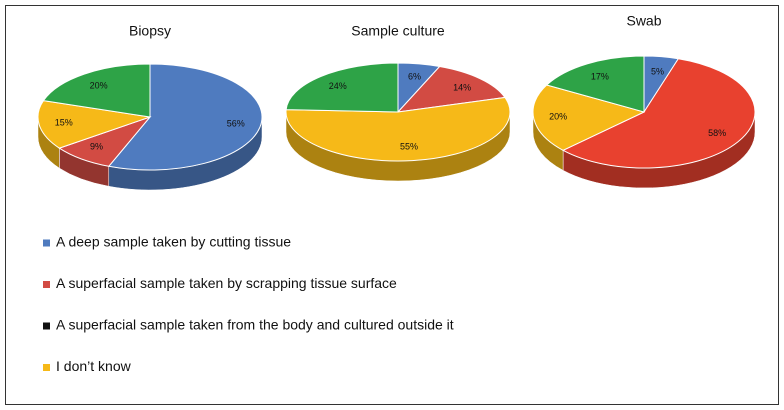 This screenshot has width=784, height=410. Describe the element at coordinates (462, 87) in the screenshot. I see `value-label: 14%` at that location.